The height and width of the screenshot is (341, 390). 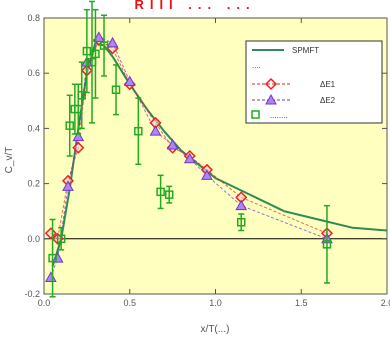 What do you see at coordinates (33, 184) in the screenshot?
I see `y-tick-label: 0.2` at bounding box center [33, 184].